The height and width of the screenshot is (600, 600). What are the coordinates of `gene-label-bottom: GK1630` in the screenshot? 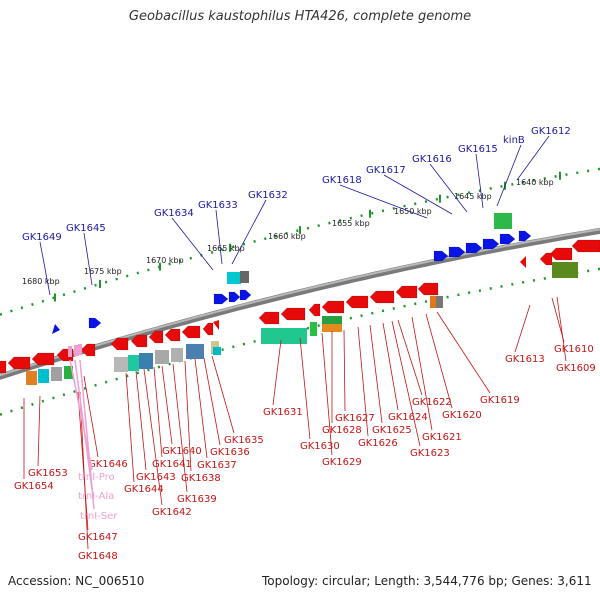 It's located at (320, 446).